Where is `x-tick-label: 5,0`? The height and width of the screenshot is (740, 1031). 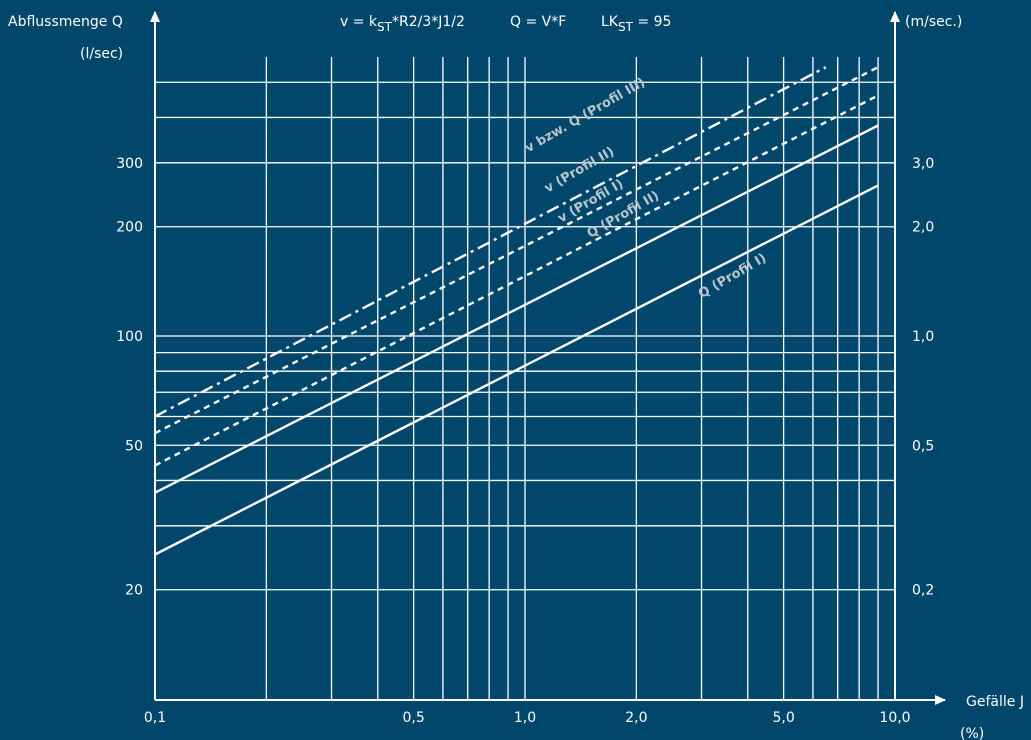
x-tick-label: 5,0 is located at coordinates (783, 718).